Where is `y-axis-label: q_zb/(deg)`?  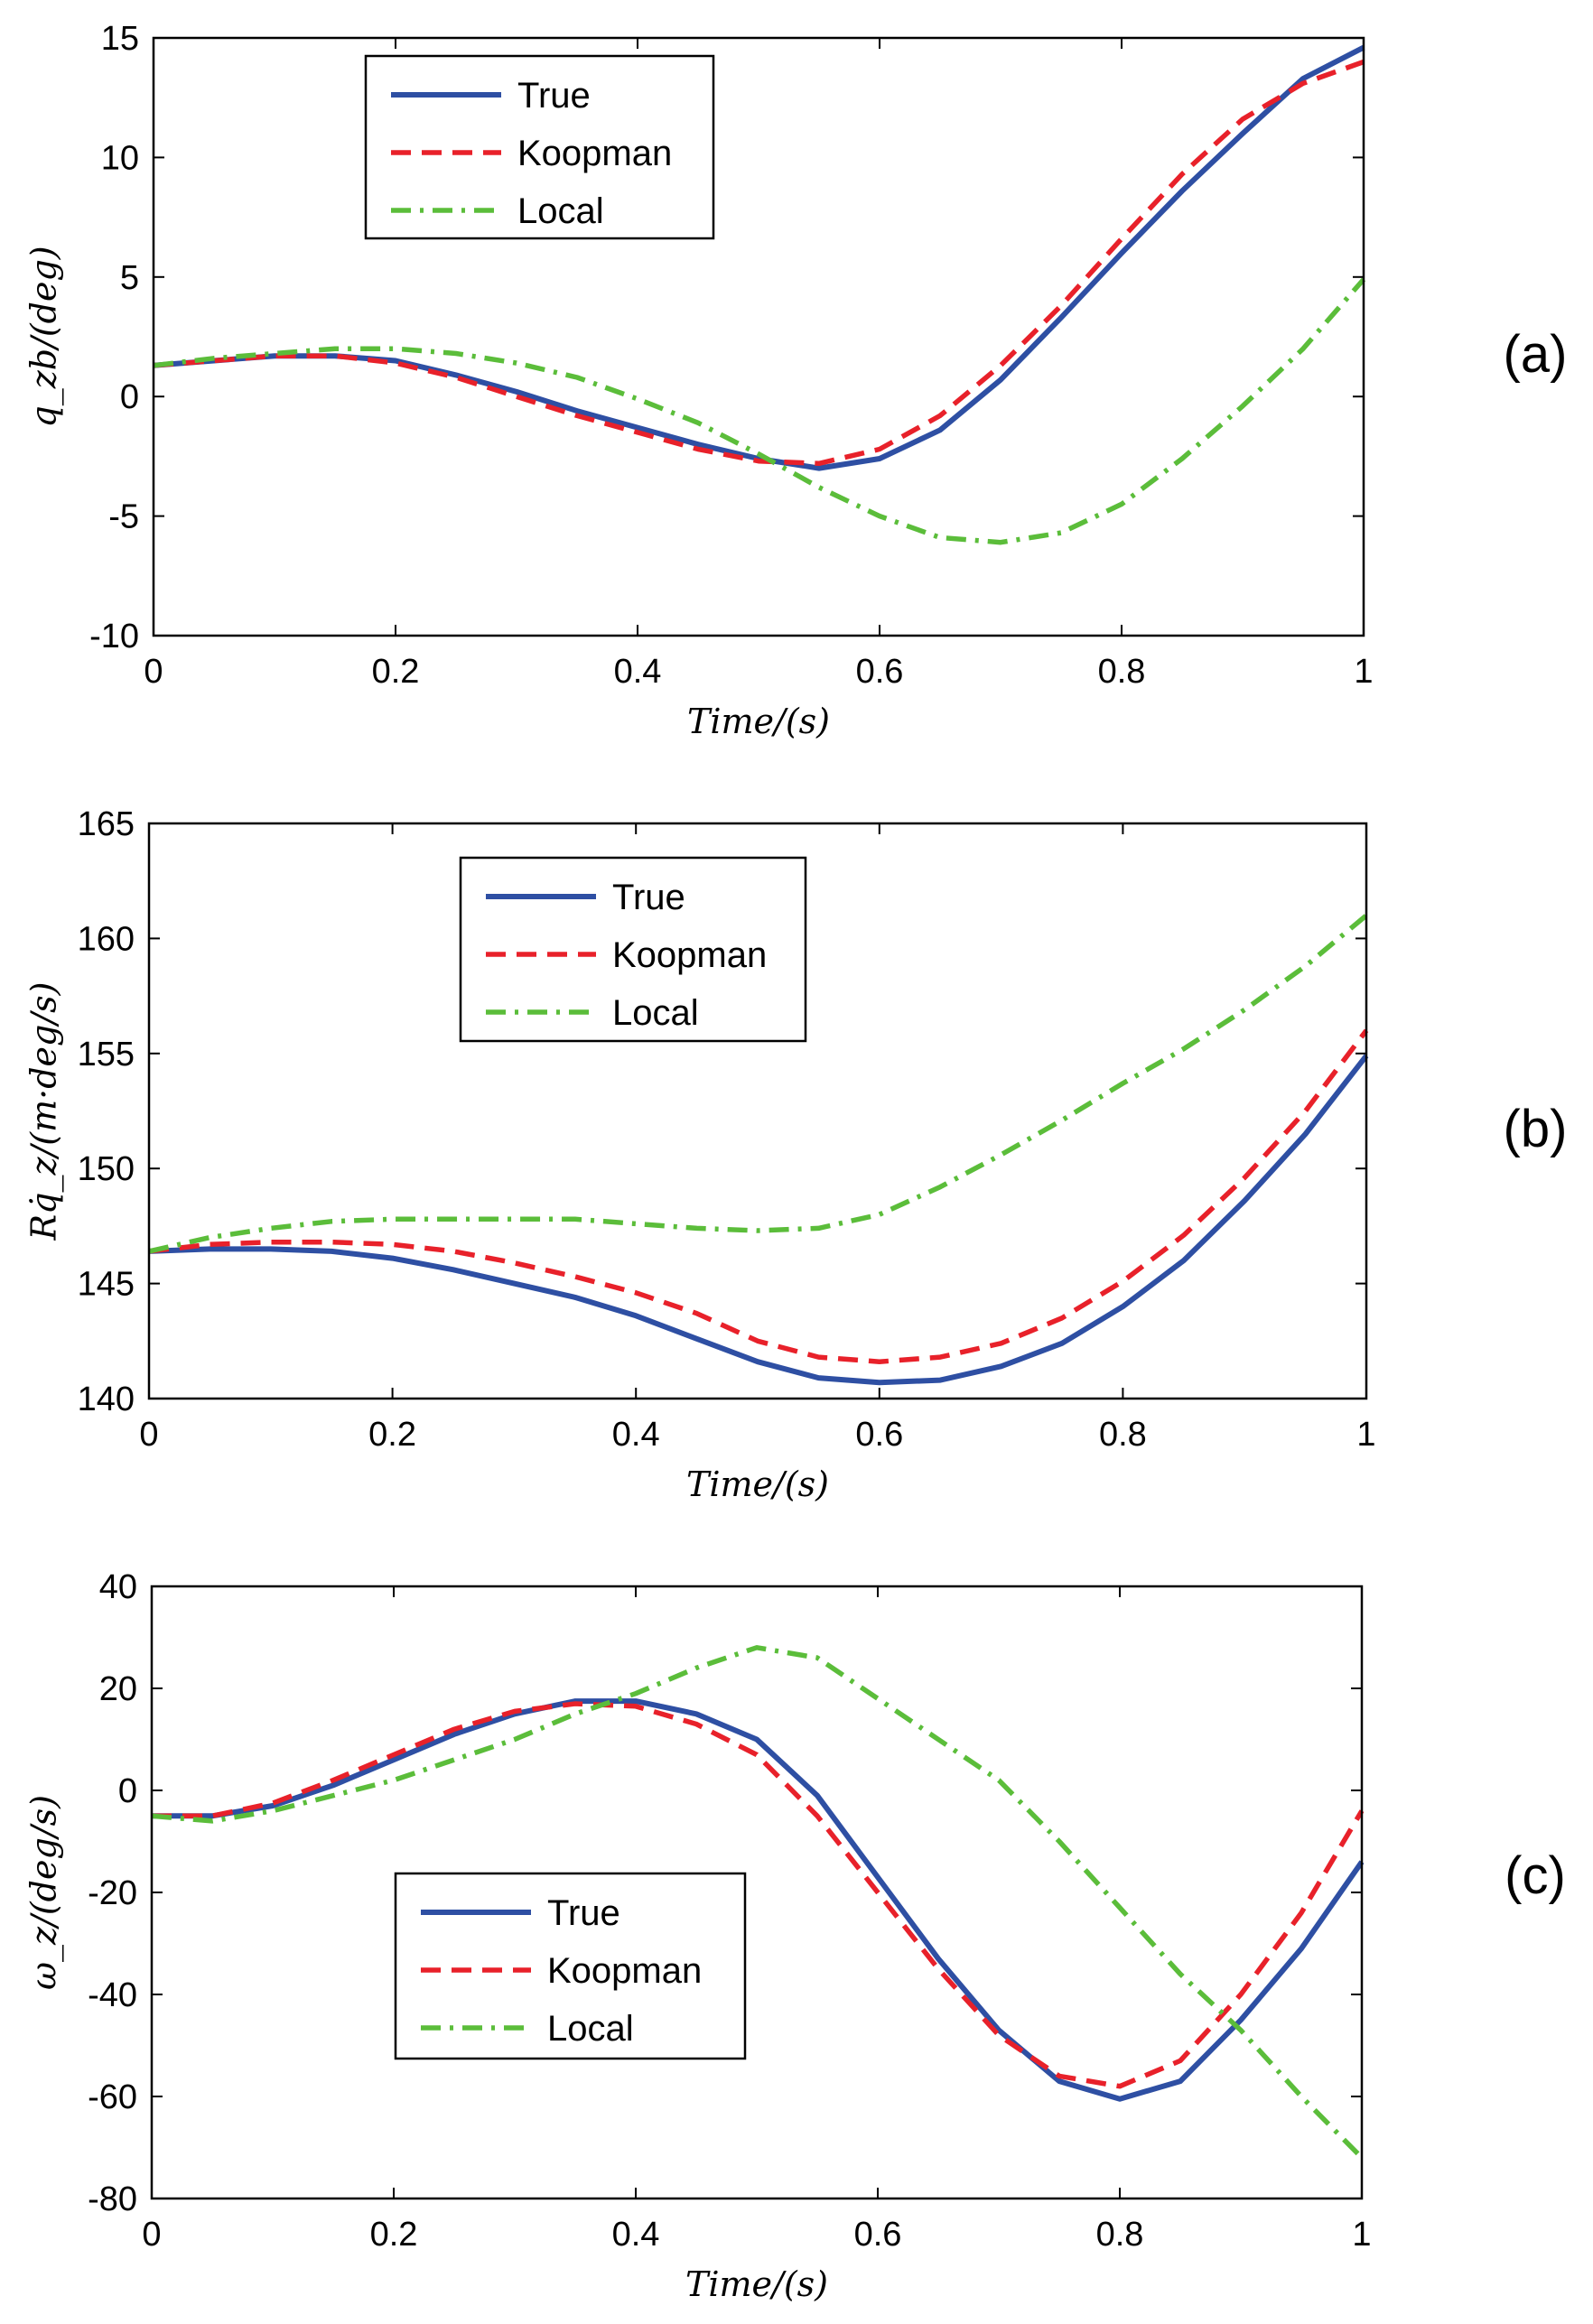 y-axis-label: q_zb/(deg) is located at coordinates (44, 336).